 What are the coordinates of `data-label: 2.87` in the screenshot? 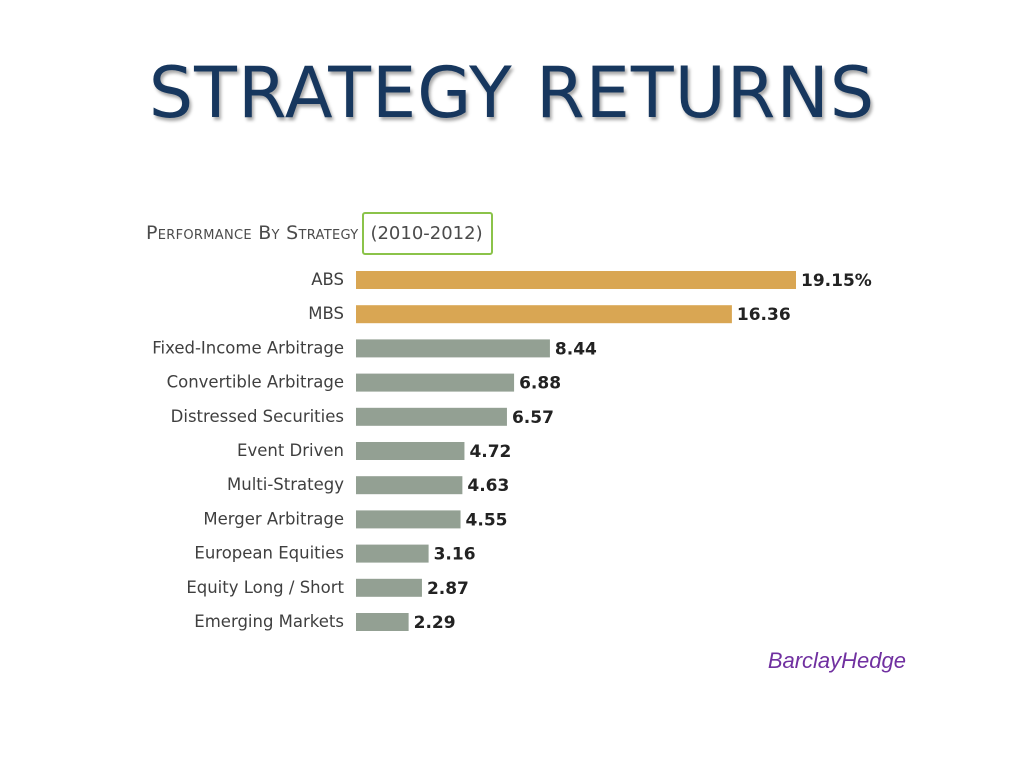 It's located at (448, 589).